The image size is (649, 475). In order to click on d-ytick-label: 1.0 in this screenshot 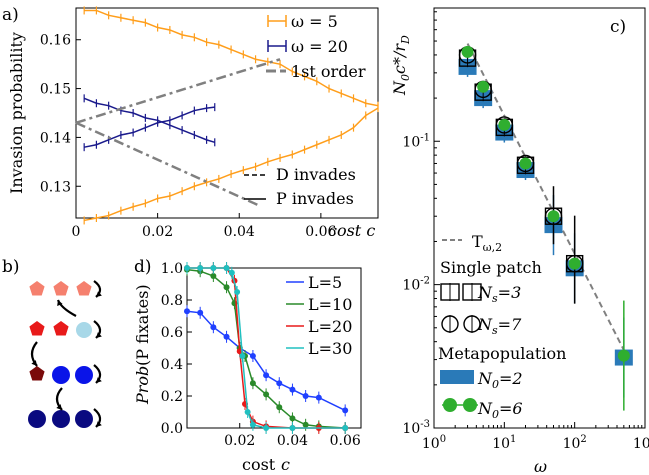, I will do `click(172, 269)`.